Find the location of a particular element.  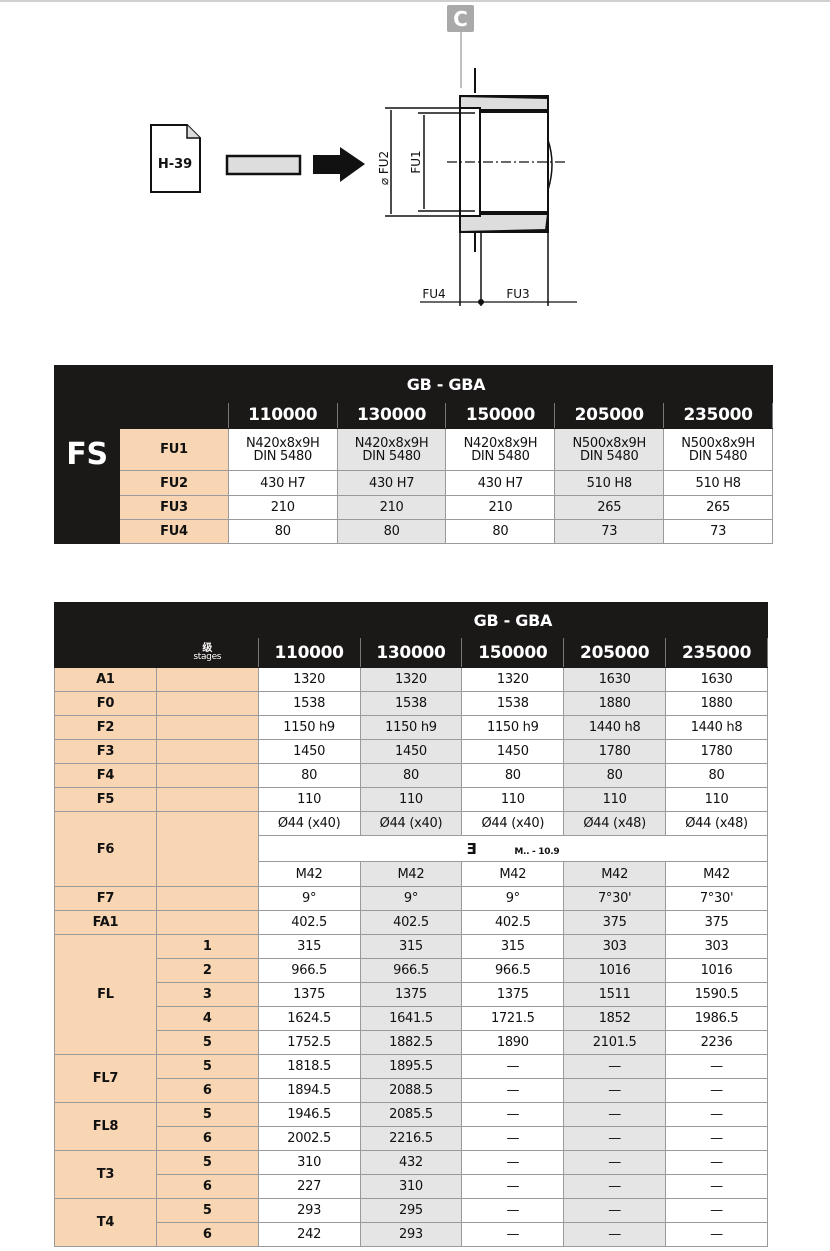

table-row: F2 1150 h9 1150 h9 1150 h9 1440 h8 1440 h8 is located at coordinates (411, 727).